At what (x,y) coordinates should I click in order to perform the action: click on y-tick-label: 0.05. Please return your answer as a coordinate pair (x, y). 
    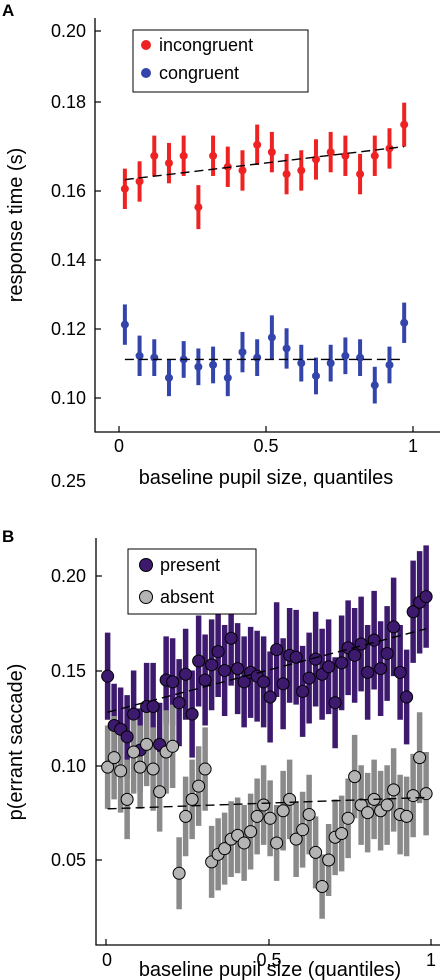
    Looking at the image, I should click on (68, 860).